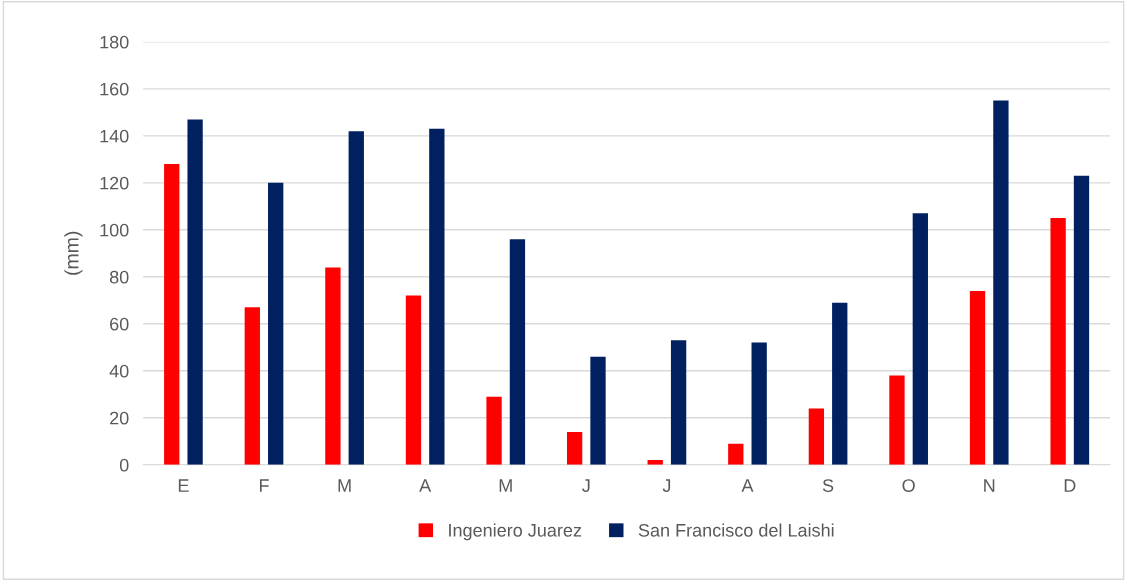 The width and height of the screenshot is (1127, 581). I want to click on x-tick-label: N, so click(989, 485).